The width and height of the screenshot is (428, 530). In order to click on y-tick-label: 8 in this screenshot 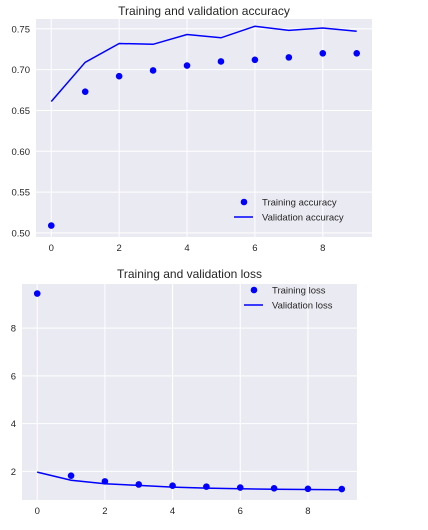, I will do `click(13, 329)`.